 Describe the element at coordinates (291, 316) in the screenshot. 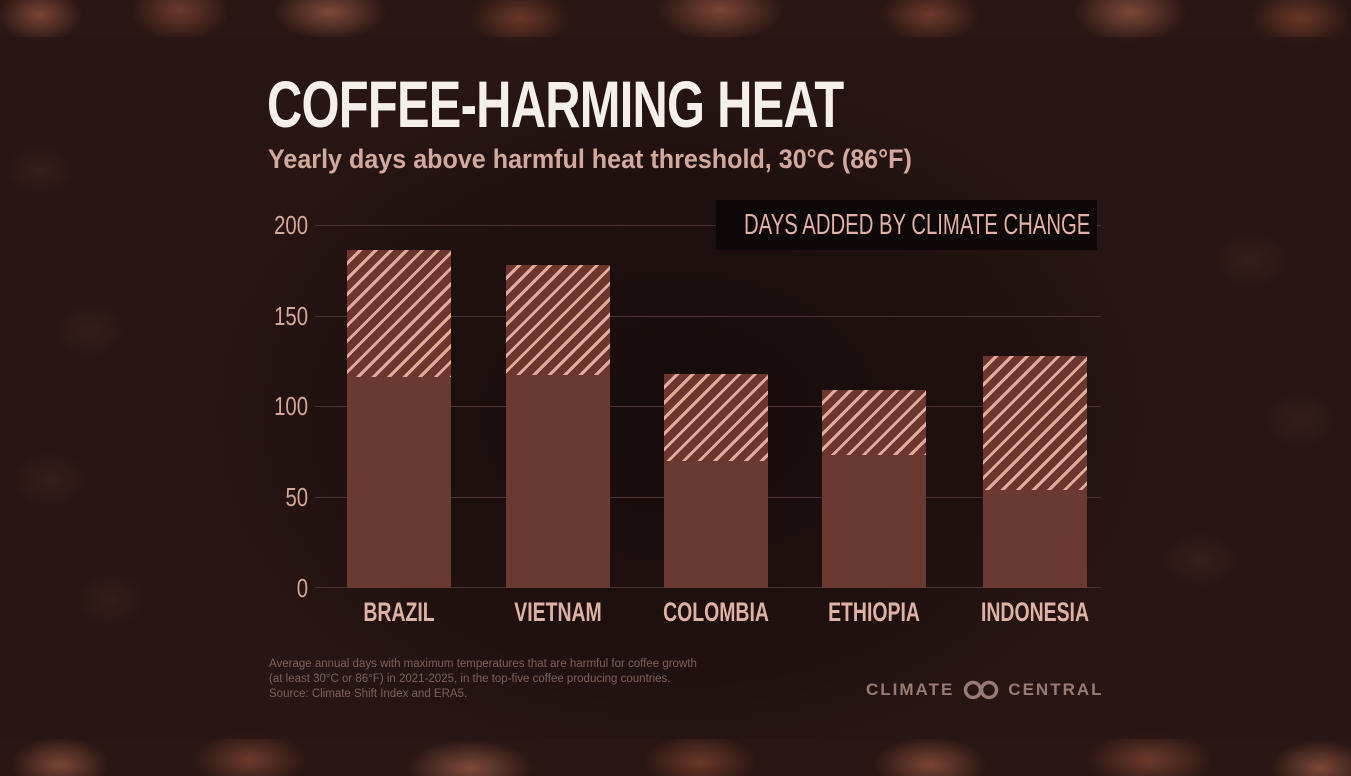

I see `y-tick-label: 150` at that location.